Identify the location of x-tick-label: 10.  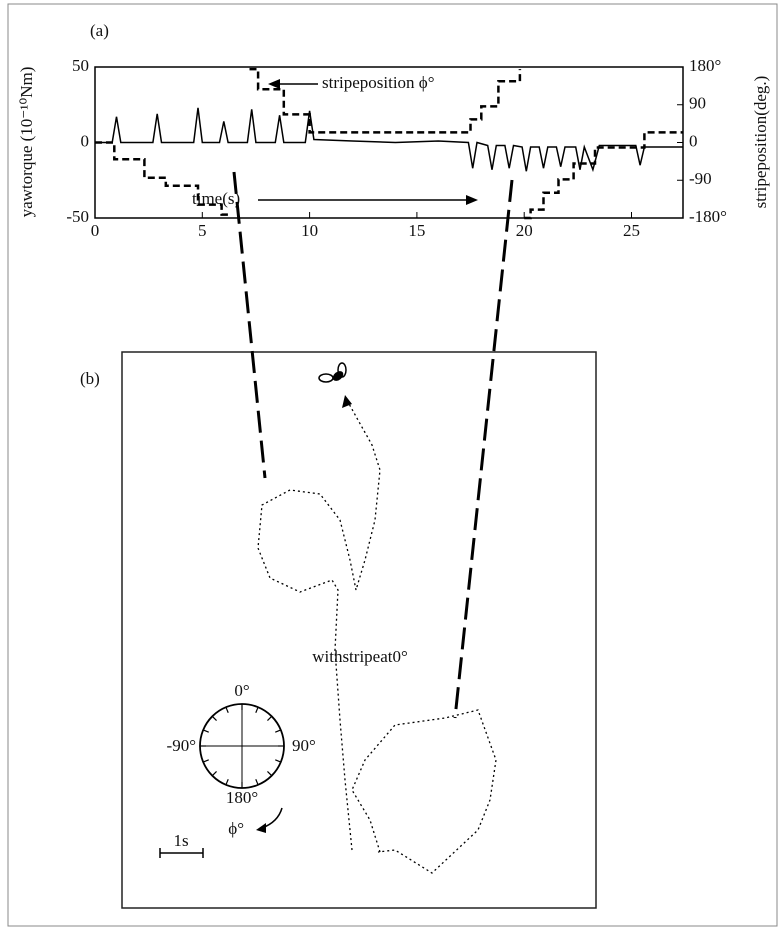
(309, 230).